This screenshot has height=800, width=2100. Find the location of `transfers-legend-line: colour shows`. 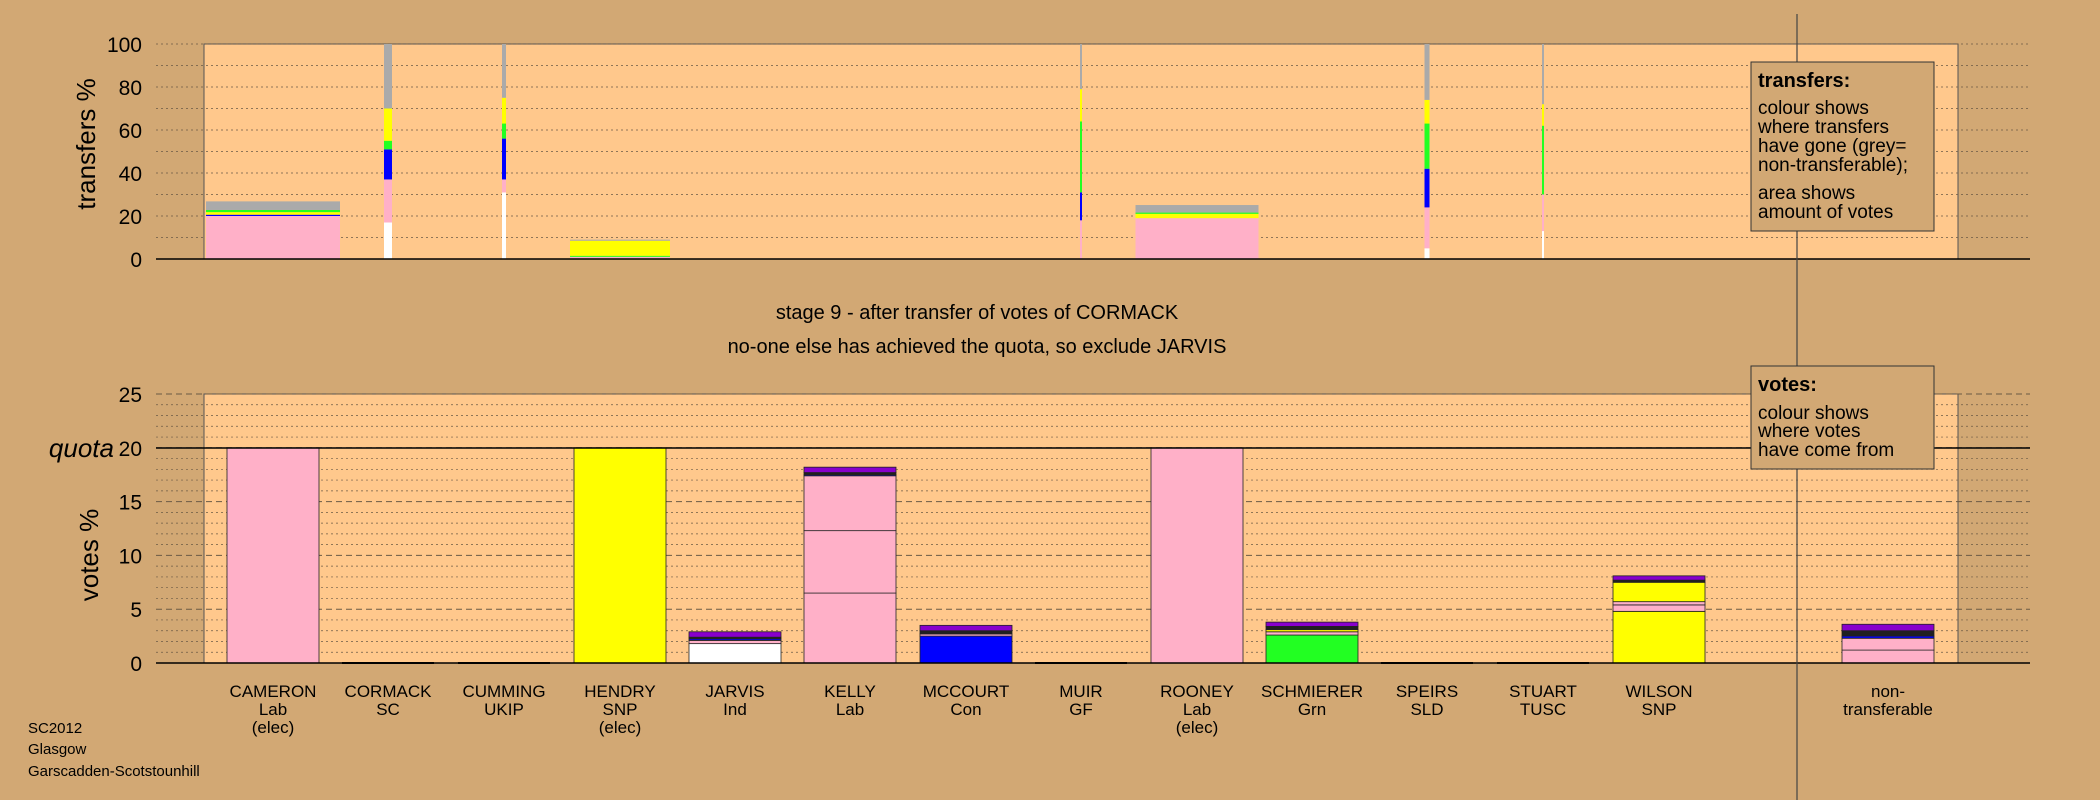

transfers-legend-line: colour shows is located at coordinates (1813, 108).